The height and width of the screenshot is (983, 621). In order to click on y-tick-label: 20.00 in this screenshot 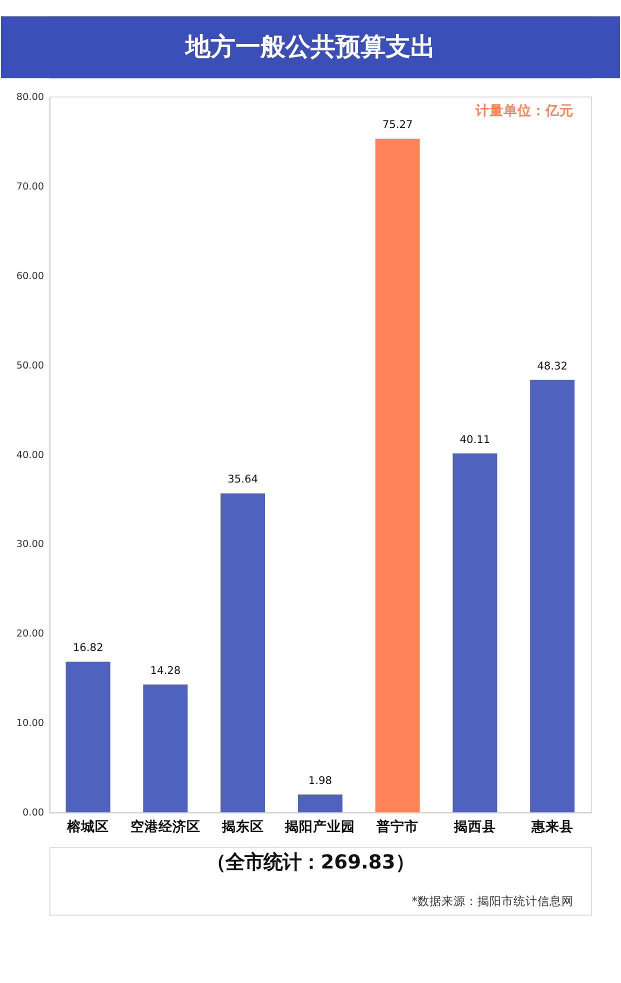, I will do `click(30, 634)`.